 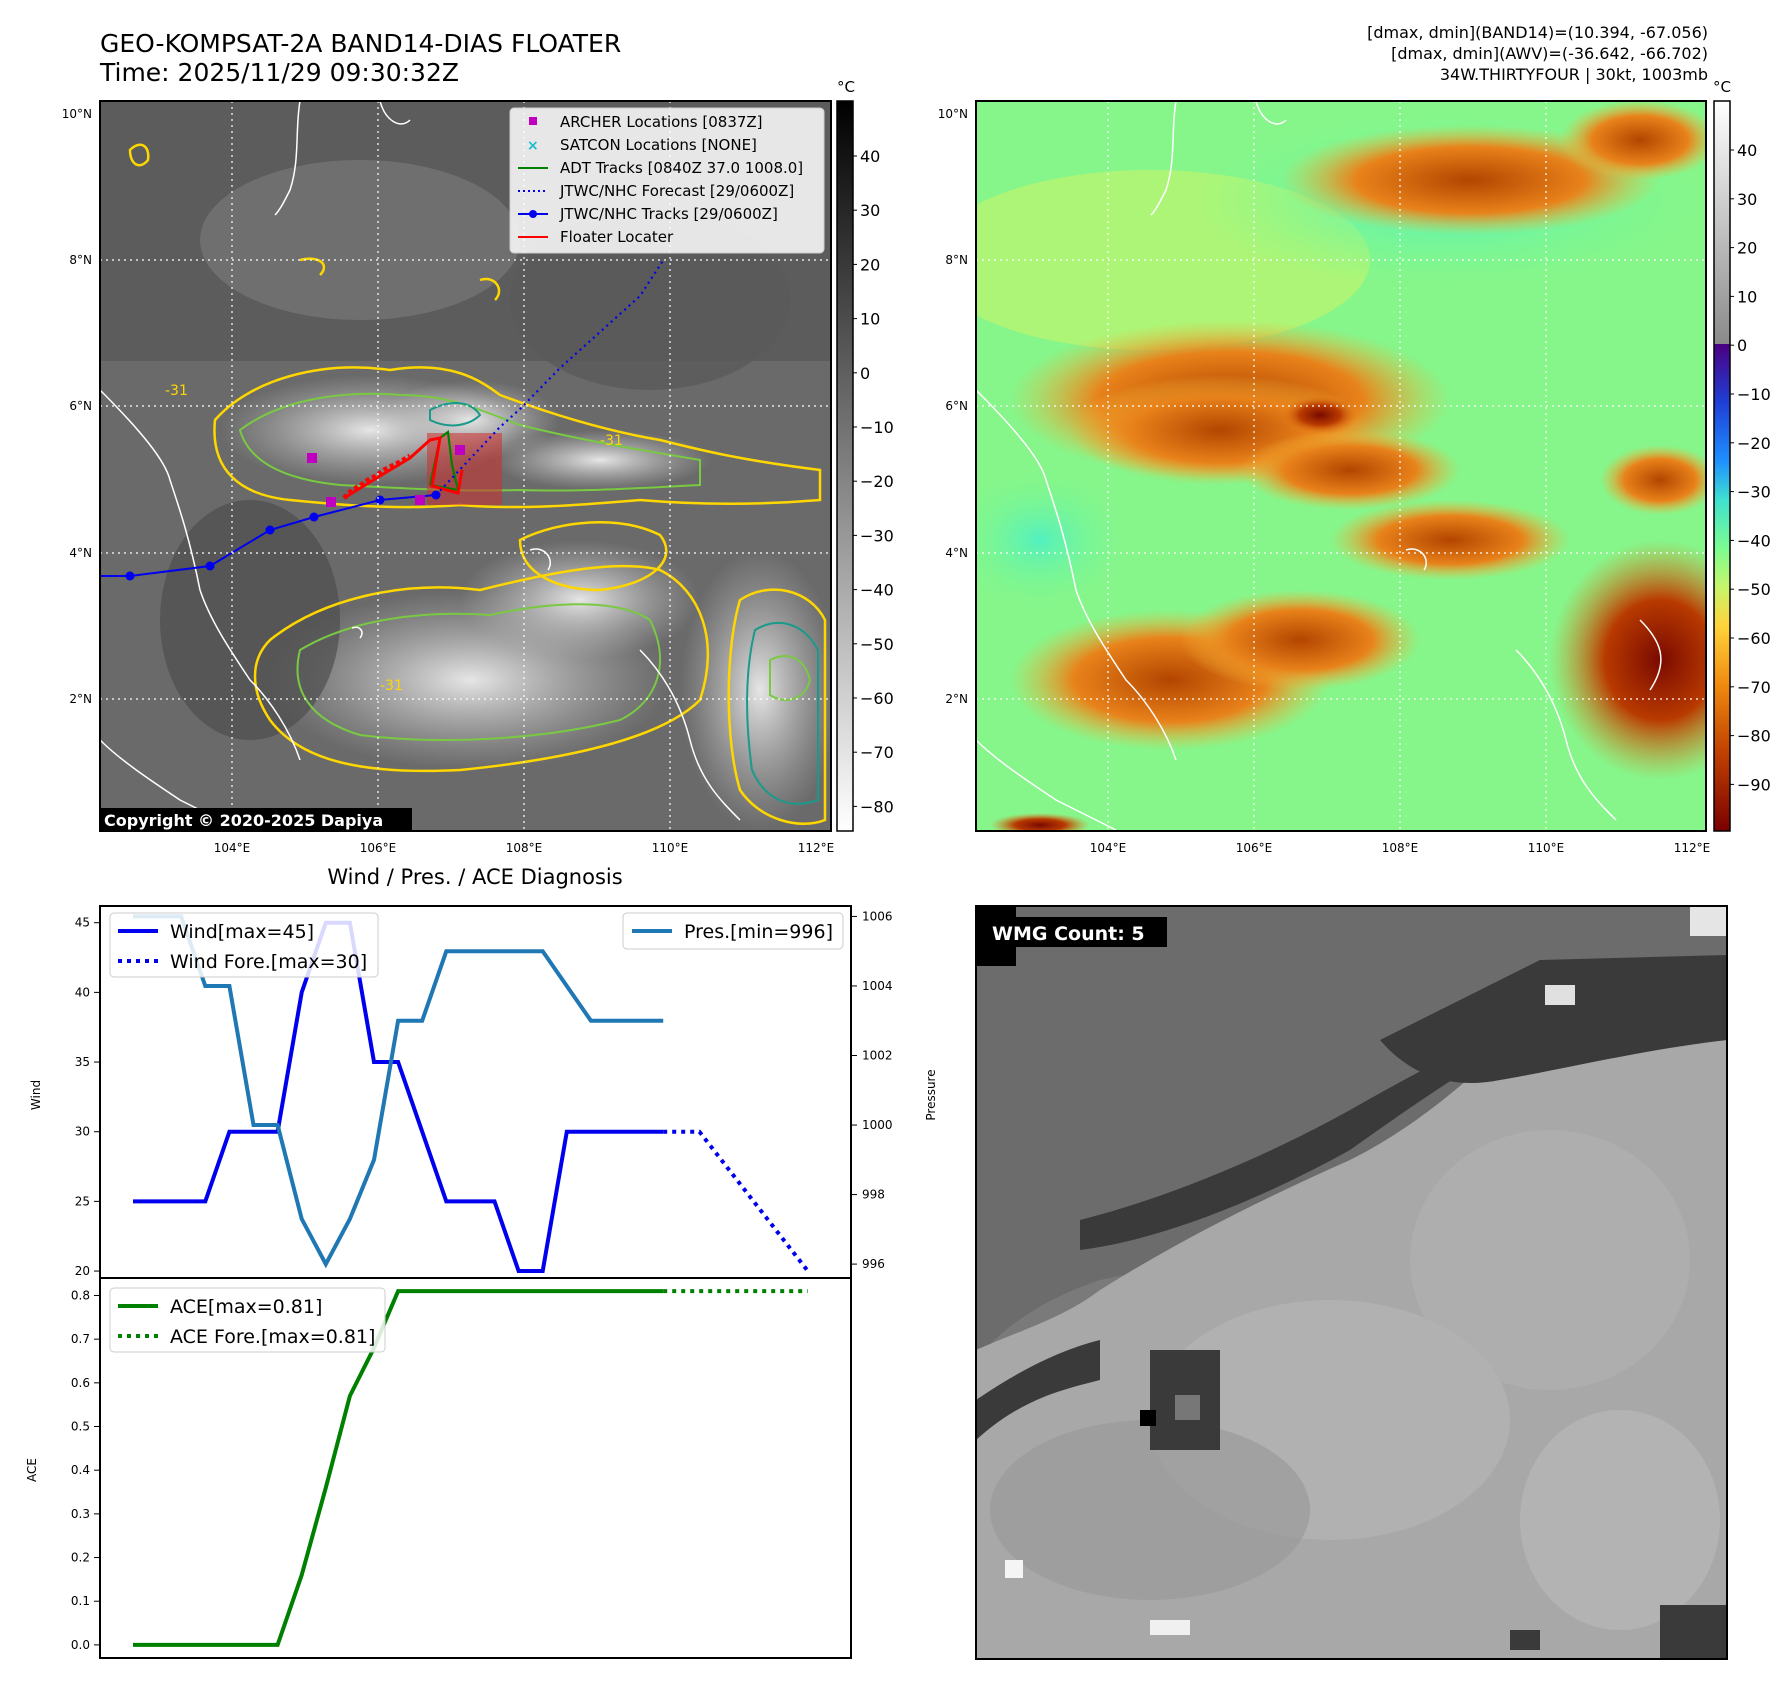 I want to click on y-tick-label: 0.1, so click(x=80, y=1601).